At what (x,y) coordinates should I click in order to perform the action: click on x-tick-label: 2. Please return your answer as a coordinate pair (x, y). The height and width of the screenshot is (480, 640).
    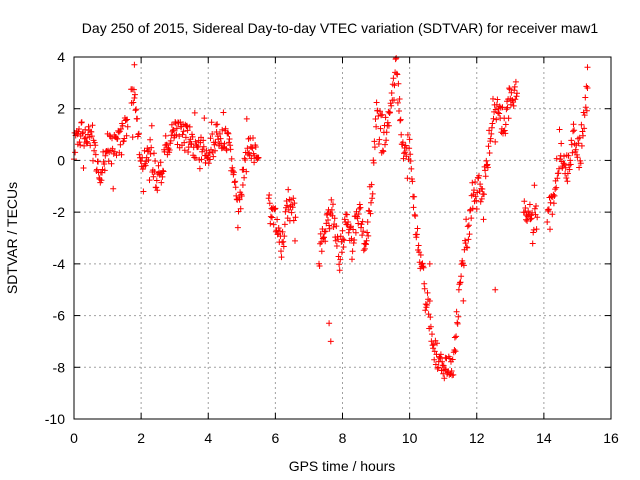
    Looking at the image, I should click on (141, 438).